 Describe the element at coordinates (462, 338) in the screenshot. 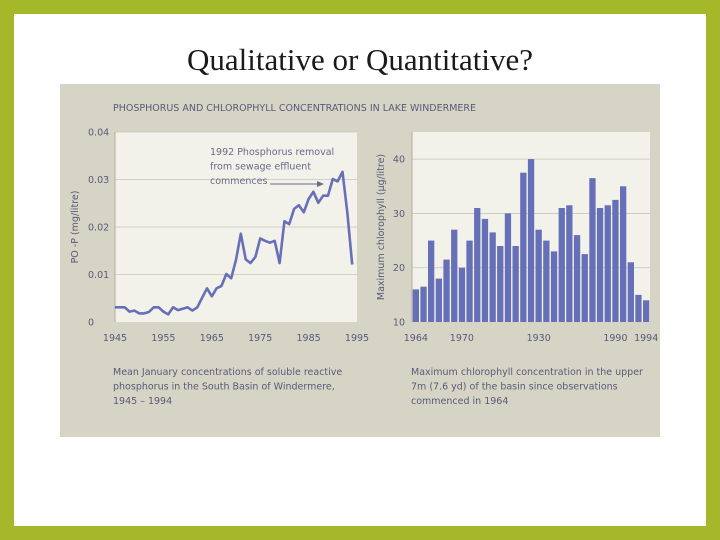

I see `x-tick-label: 1970` at that location.